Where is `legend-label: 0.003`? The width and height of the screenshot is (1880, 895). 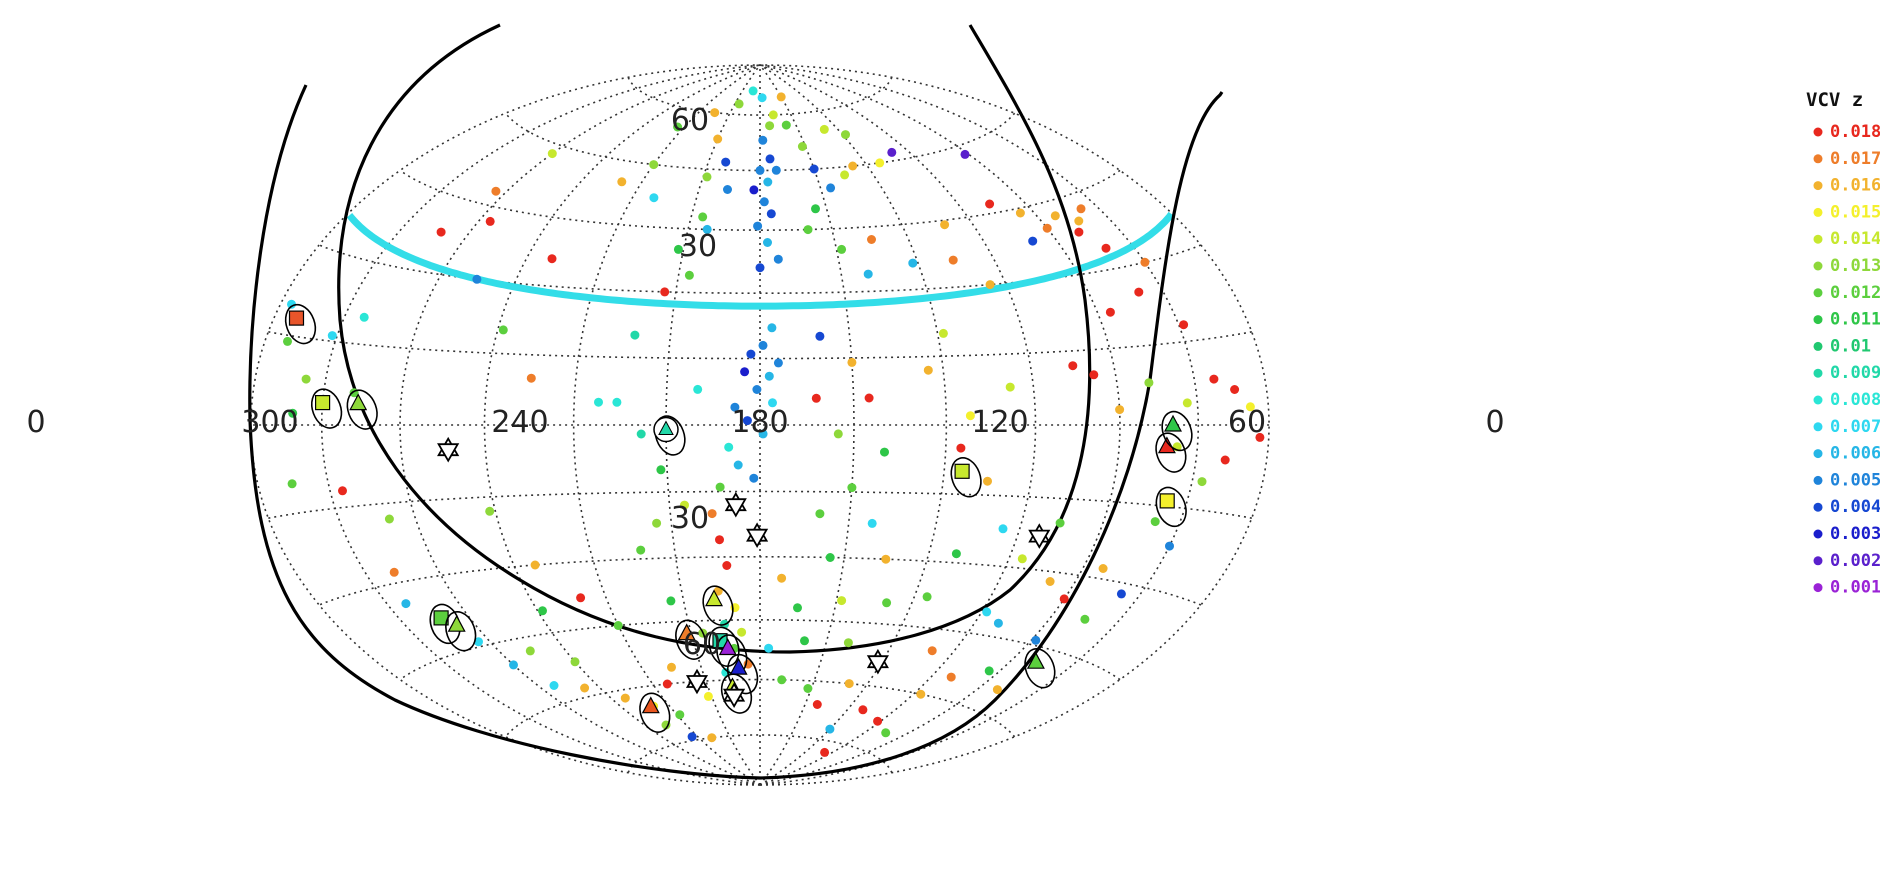
legend-label: 0.003 is located at coordinates (1855, 534).